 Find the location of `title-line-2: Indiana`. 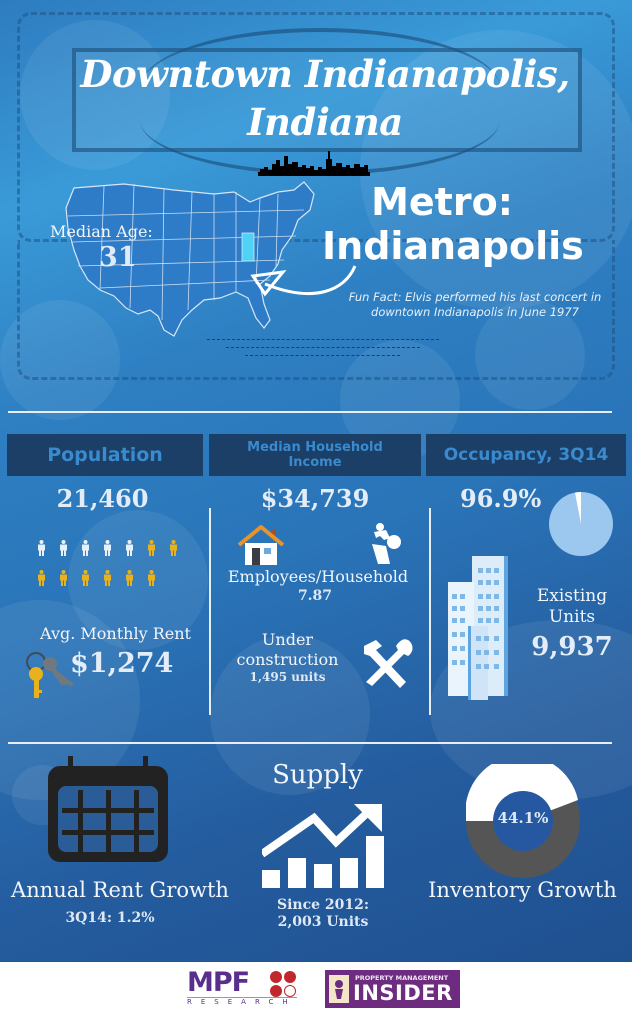

title-line-2: Indiana is located at coordinates (325, 122).